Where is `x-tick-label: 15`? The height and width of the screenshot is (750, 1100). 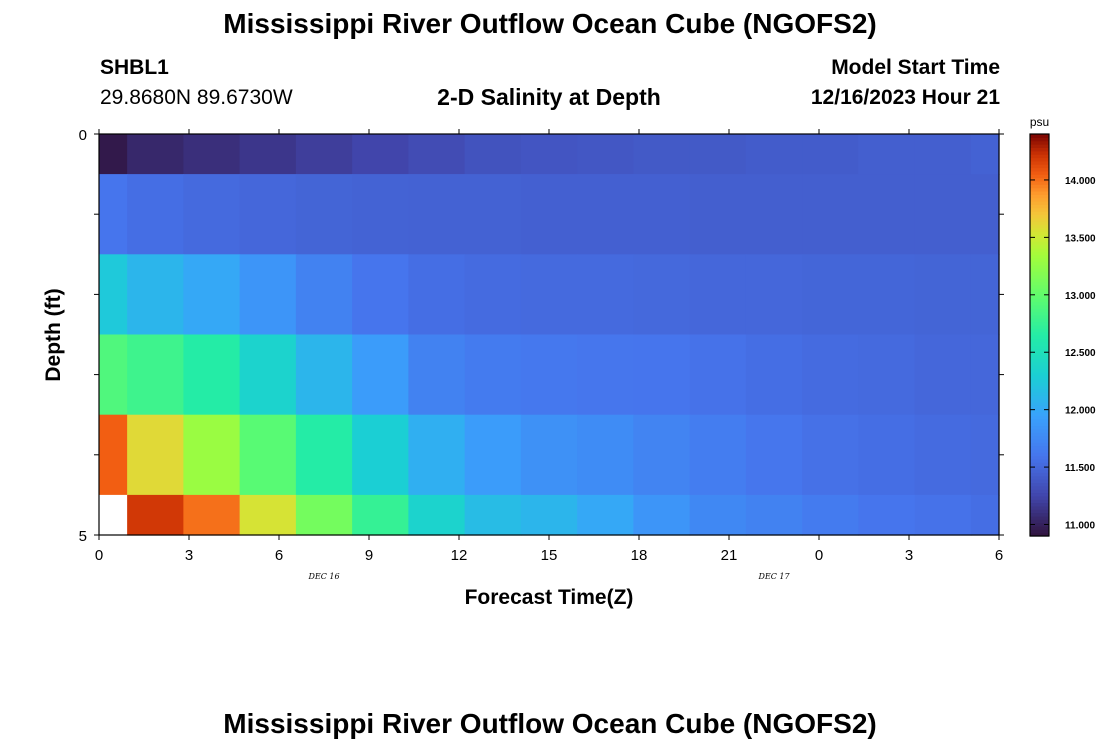
x-tick-label: 15 is located at coordinates (549, 555).